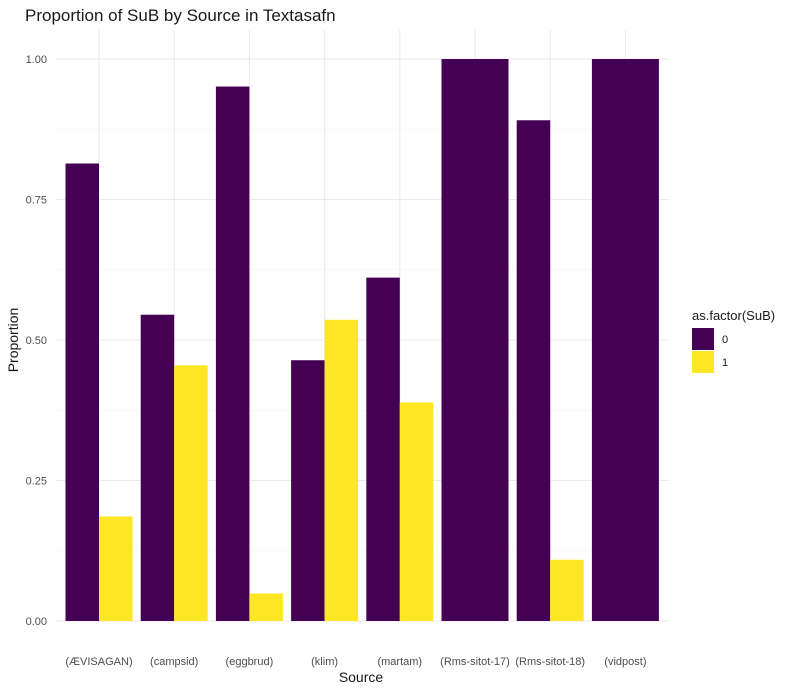 Image resolution: width=800 pixels, height=692 pixels. What do you see at coordinates (250, 662) in the screenshot?
I see `x-tick-label: (eggbrud)` at bounding box center [250, 662].